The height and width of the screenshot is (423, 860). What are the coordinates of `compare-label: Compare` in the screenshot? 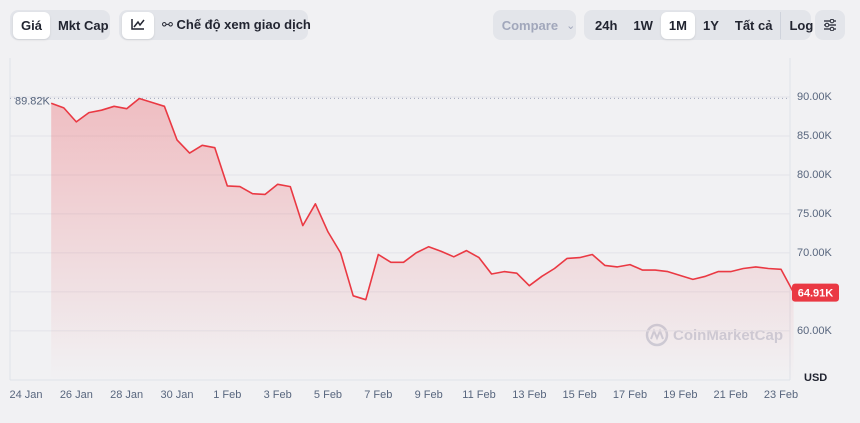 It's located at (530, 25).